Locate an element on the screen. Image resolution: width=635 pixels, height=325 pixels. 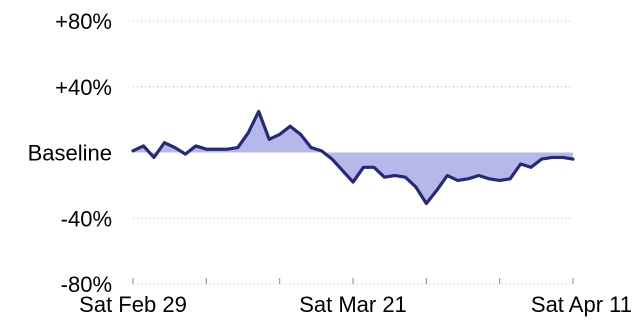
x-axis: Sat Feb 29 Sat Mar 21 Sat Apr 11 is located at coordinates (355, 297).